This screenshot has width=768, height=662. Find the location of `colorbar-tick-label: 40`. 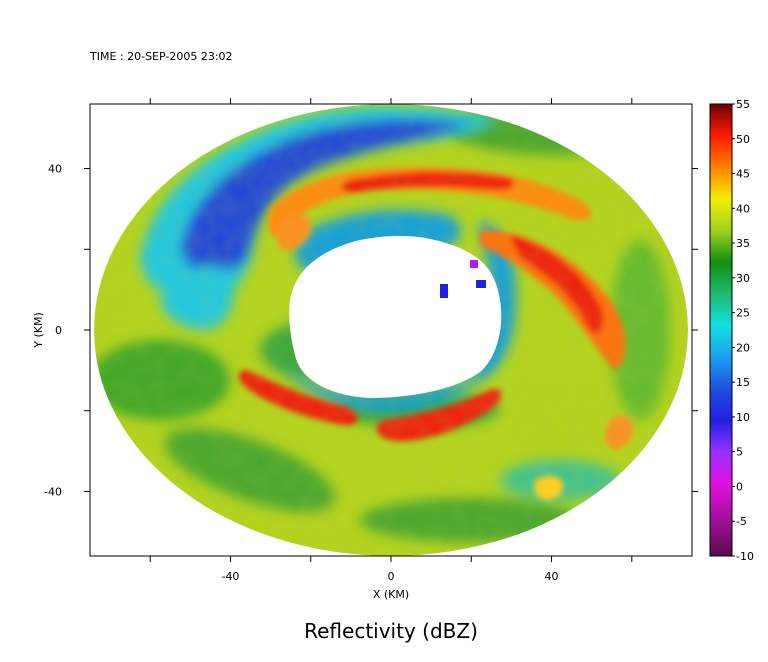

colorbar-tick-label: 40 is located at coordinates (743, 208).